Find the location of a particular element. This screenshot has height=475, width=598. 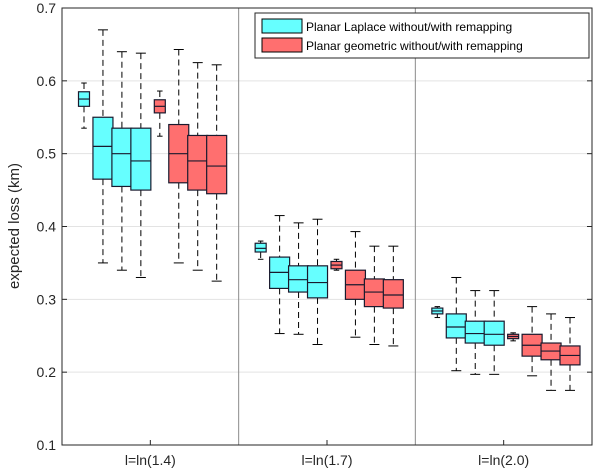

y-tick-label: 0.3 is located at coordinates (47, 299).